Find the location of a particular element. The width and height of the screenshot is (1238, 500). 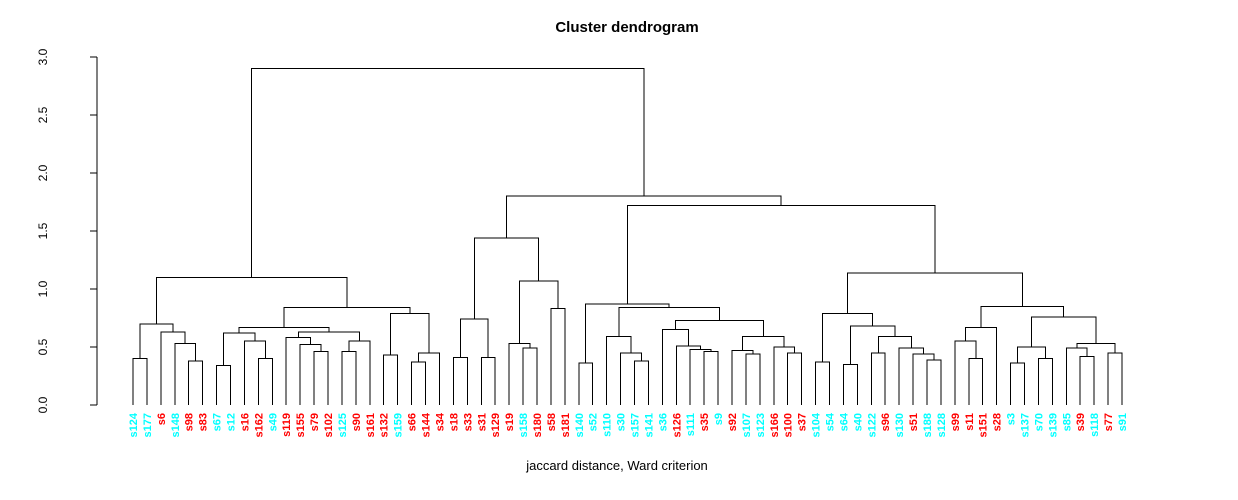

leaf-label: s35 is located at coordinates (705, 422).